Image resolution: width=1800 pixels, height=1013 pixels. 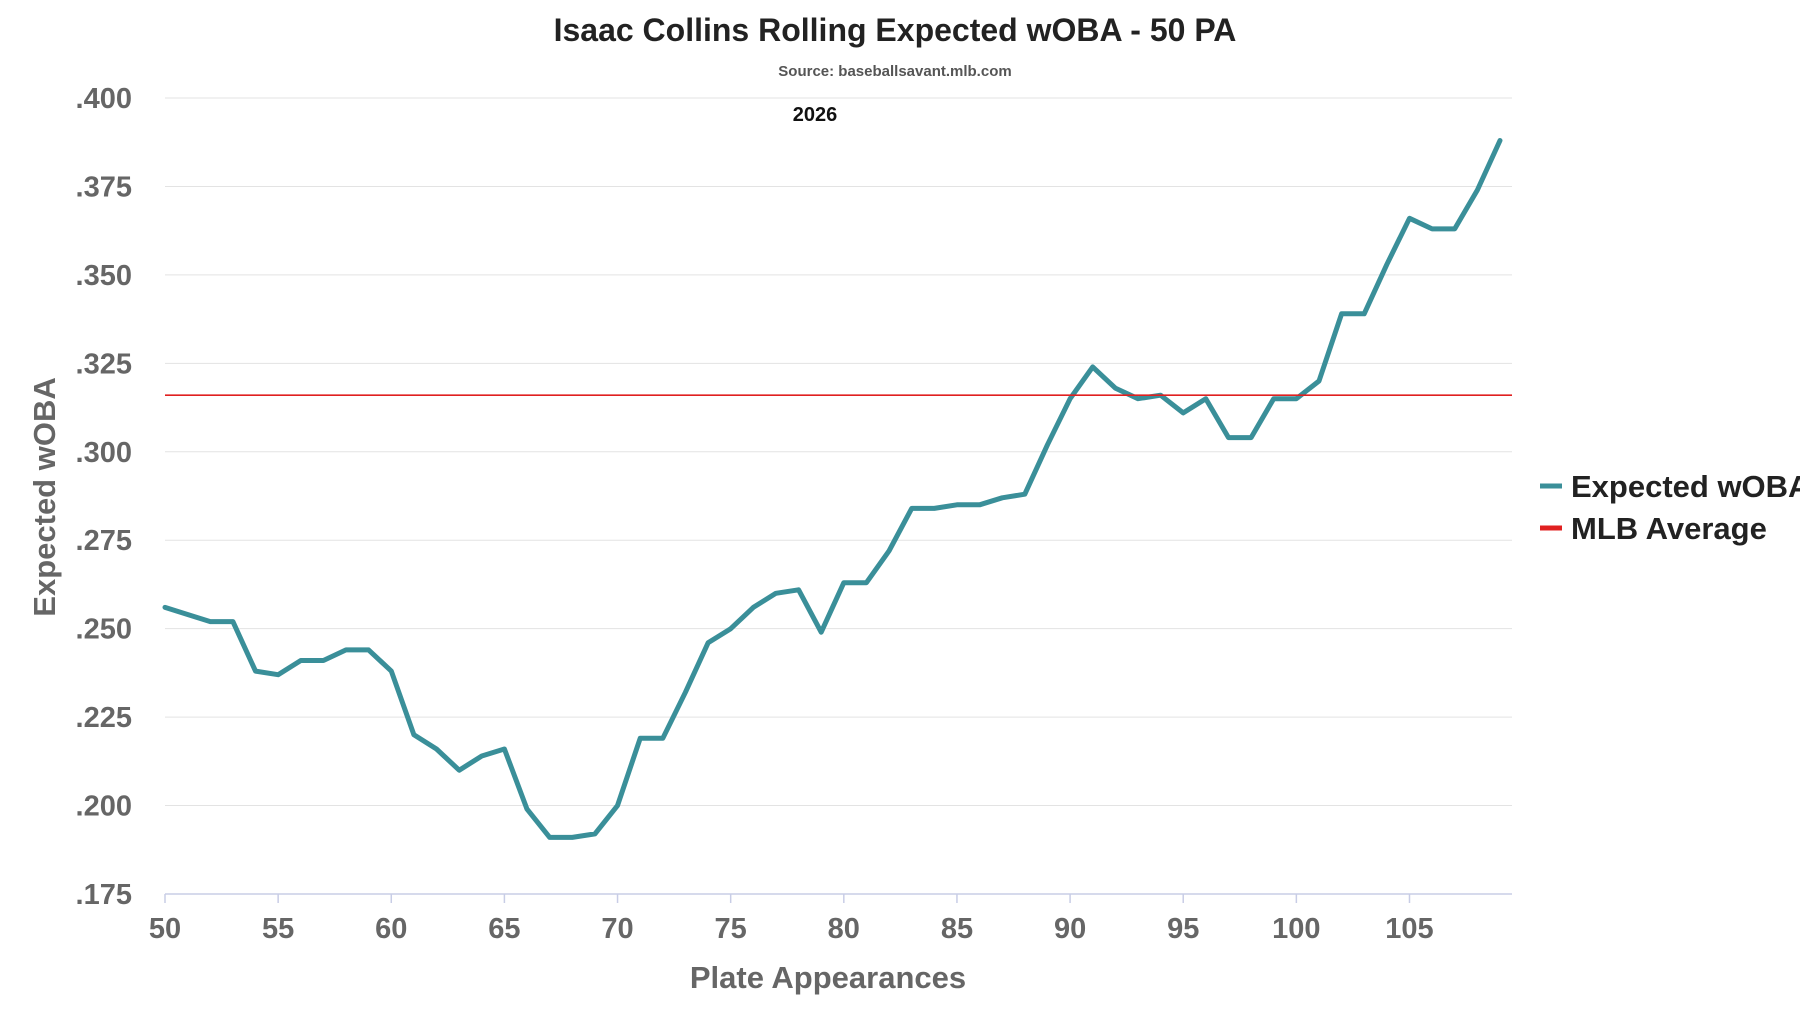 What do you see at coordinates (104, 895) in the screenshot?
I see `y-tick-label: .175` at bounding box center [104, 895].